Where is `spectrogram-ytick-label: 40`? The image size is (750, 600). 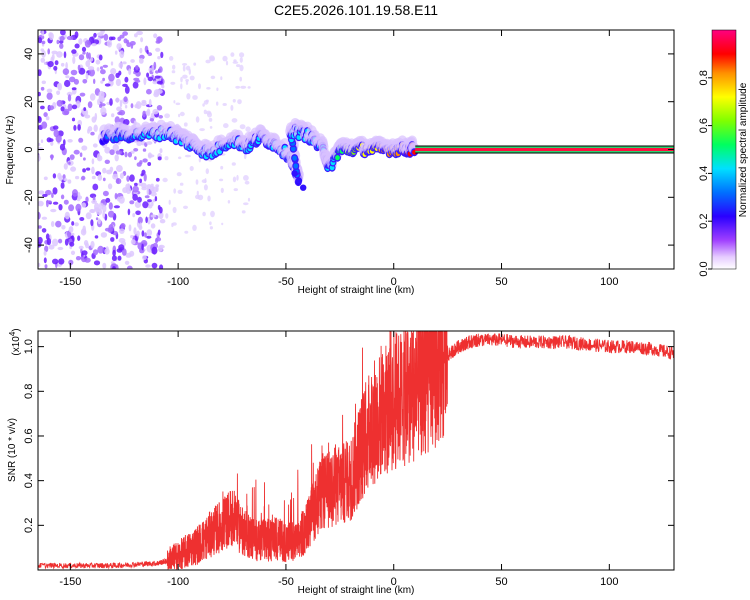
spectrogram-ytick-label: 40 is located at coordinates (29, 54).